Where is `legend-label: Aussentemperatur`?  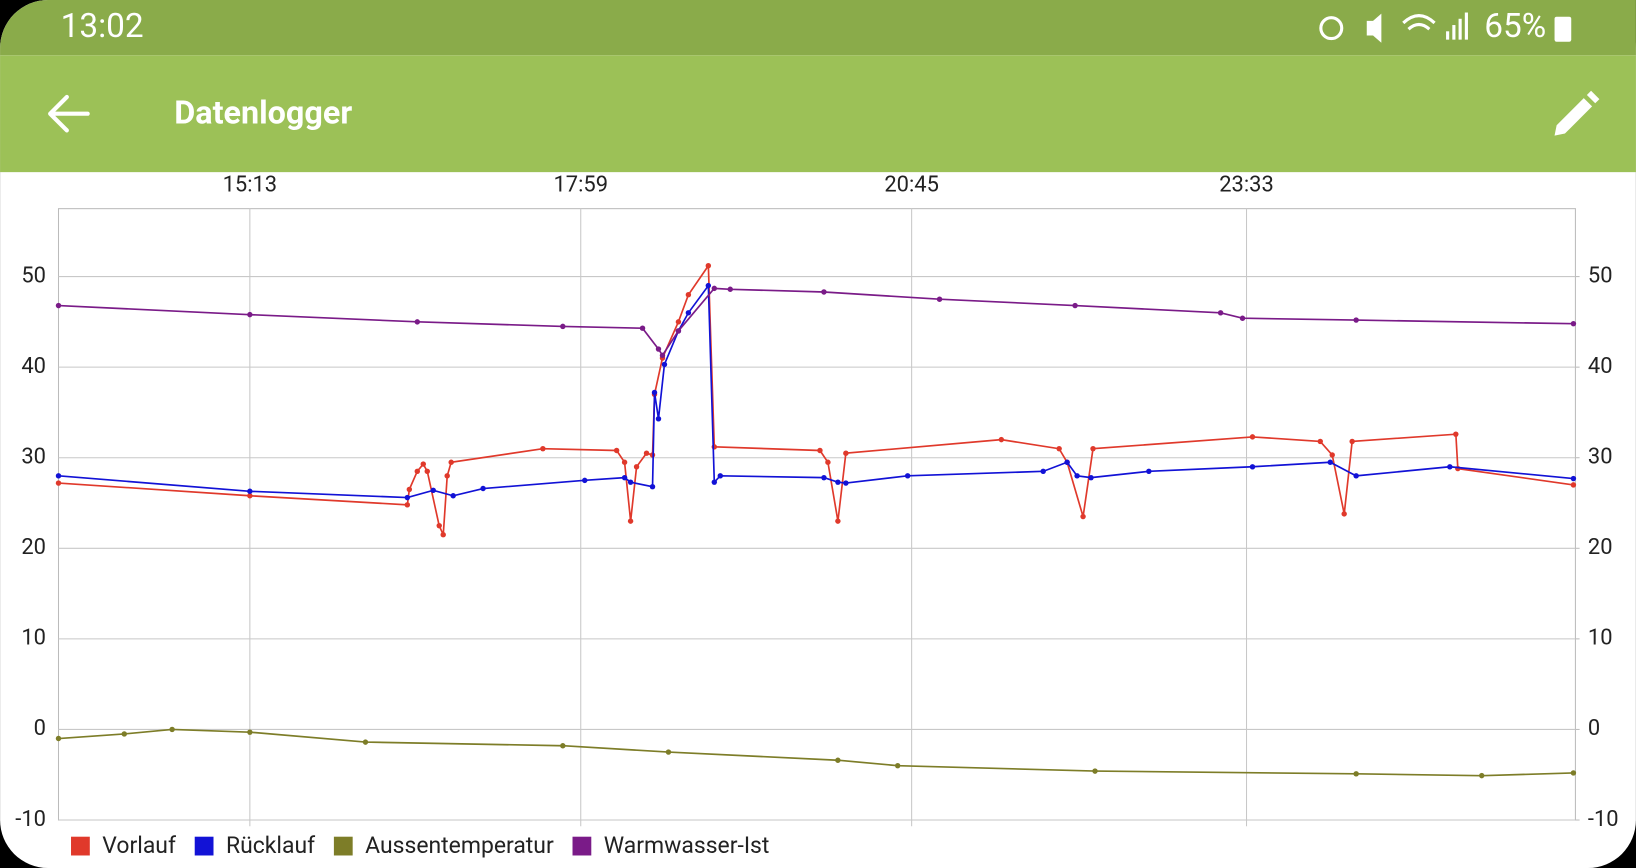 legend-label: Aussentemperatur is located at coordinates (459, 845).